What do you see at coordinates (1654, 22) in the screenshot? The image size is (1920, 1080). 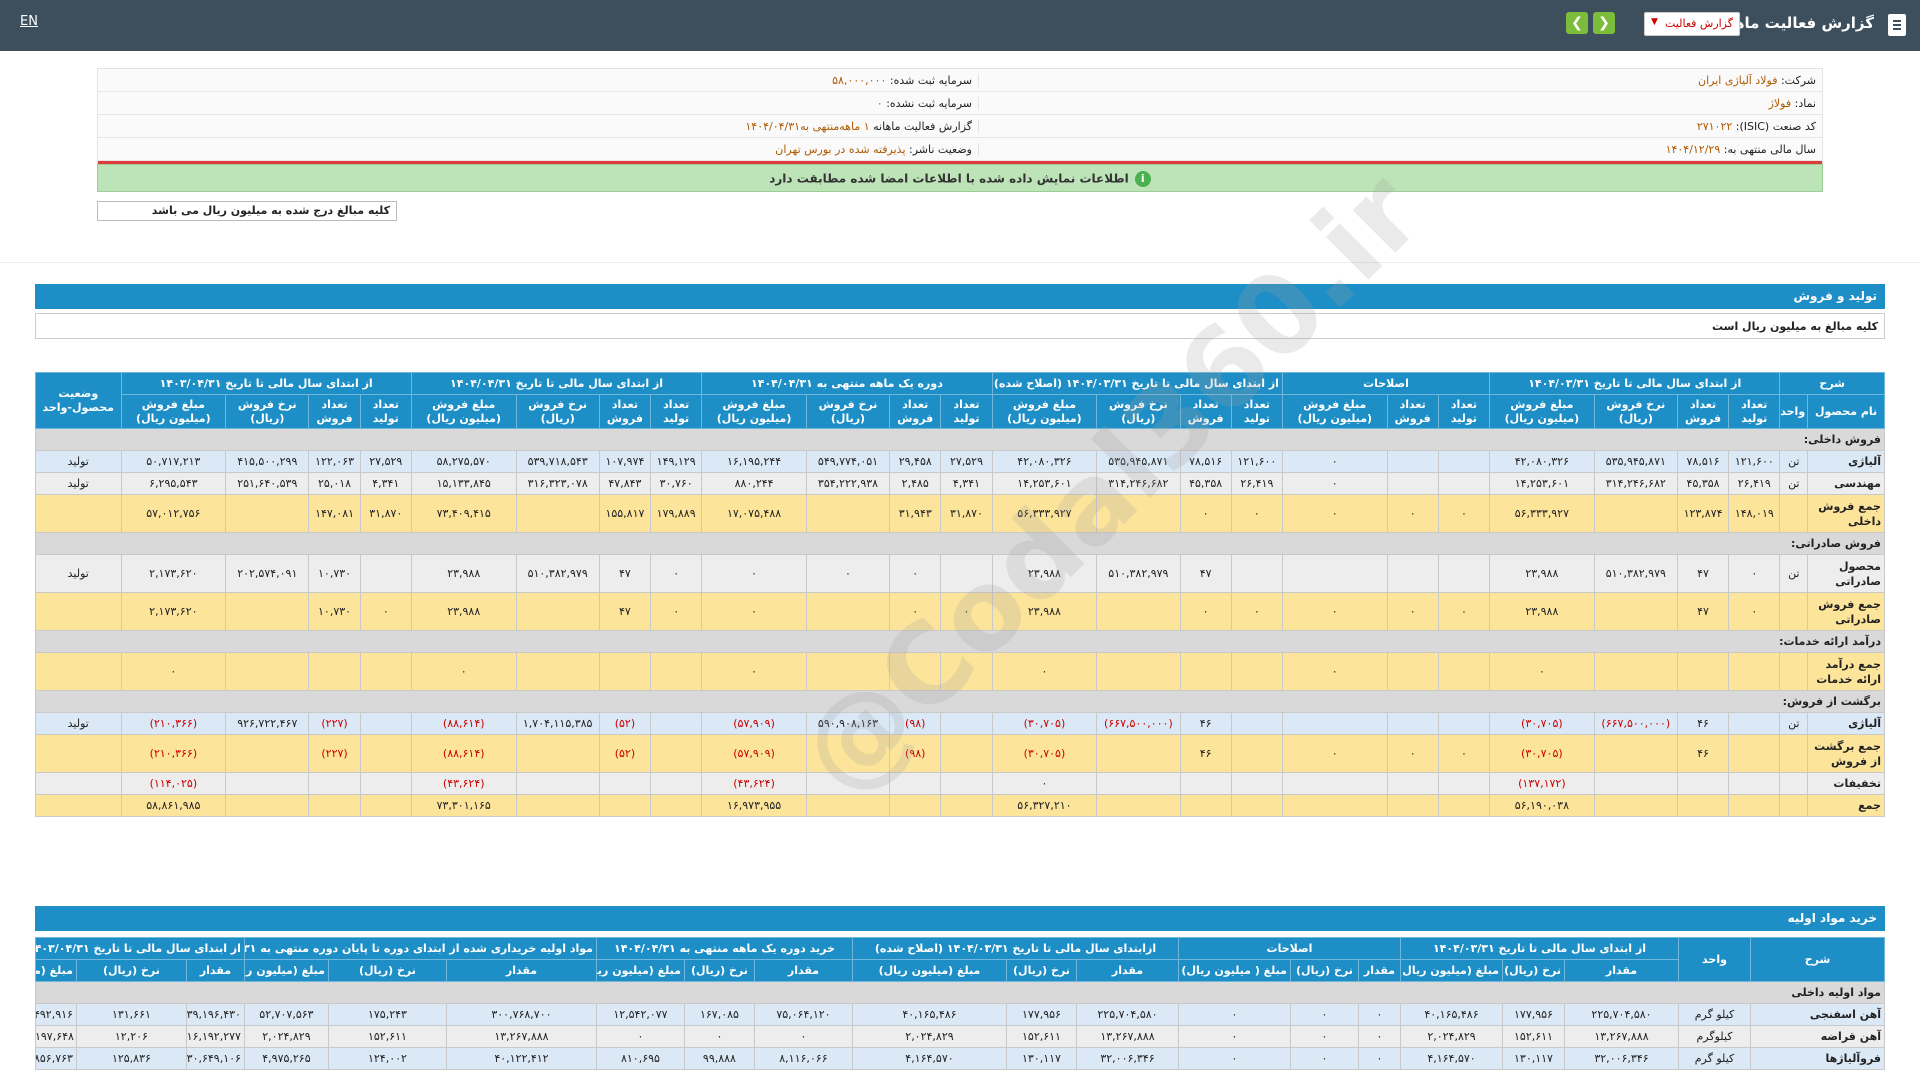 I see `chevron-down-icon: ▼` at bounding box center [1654, 22].